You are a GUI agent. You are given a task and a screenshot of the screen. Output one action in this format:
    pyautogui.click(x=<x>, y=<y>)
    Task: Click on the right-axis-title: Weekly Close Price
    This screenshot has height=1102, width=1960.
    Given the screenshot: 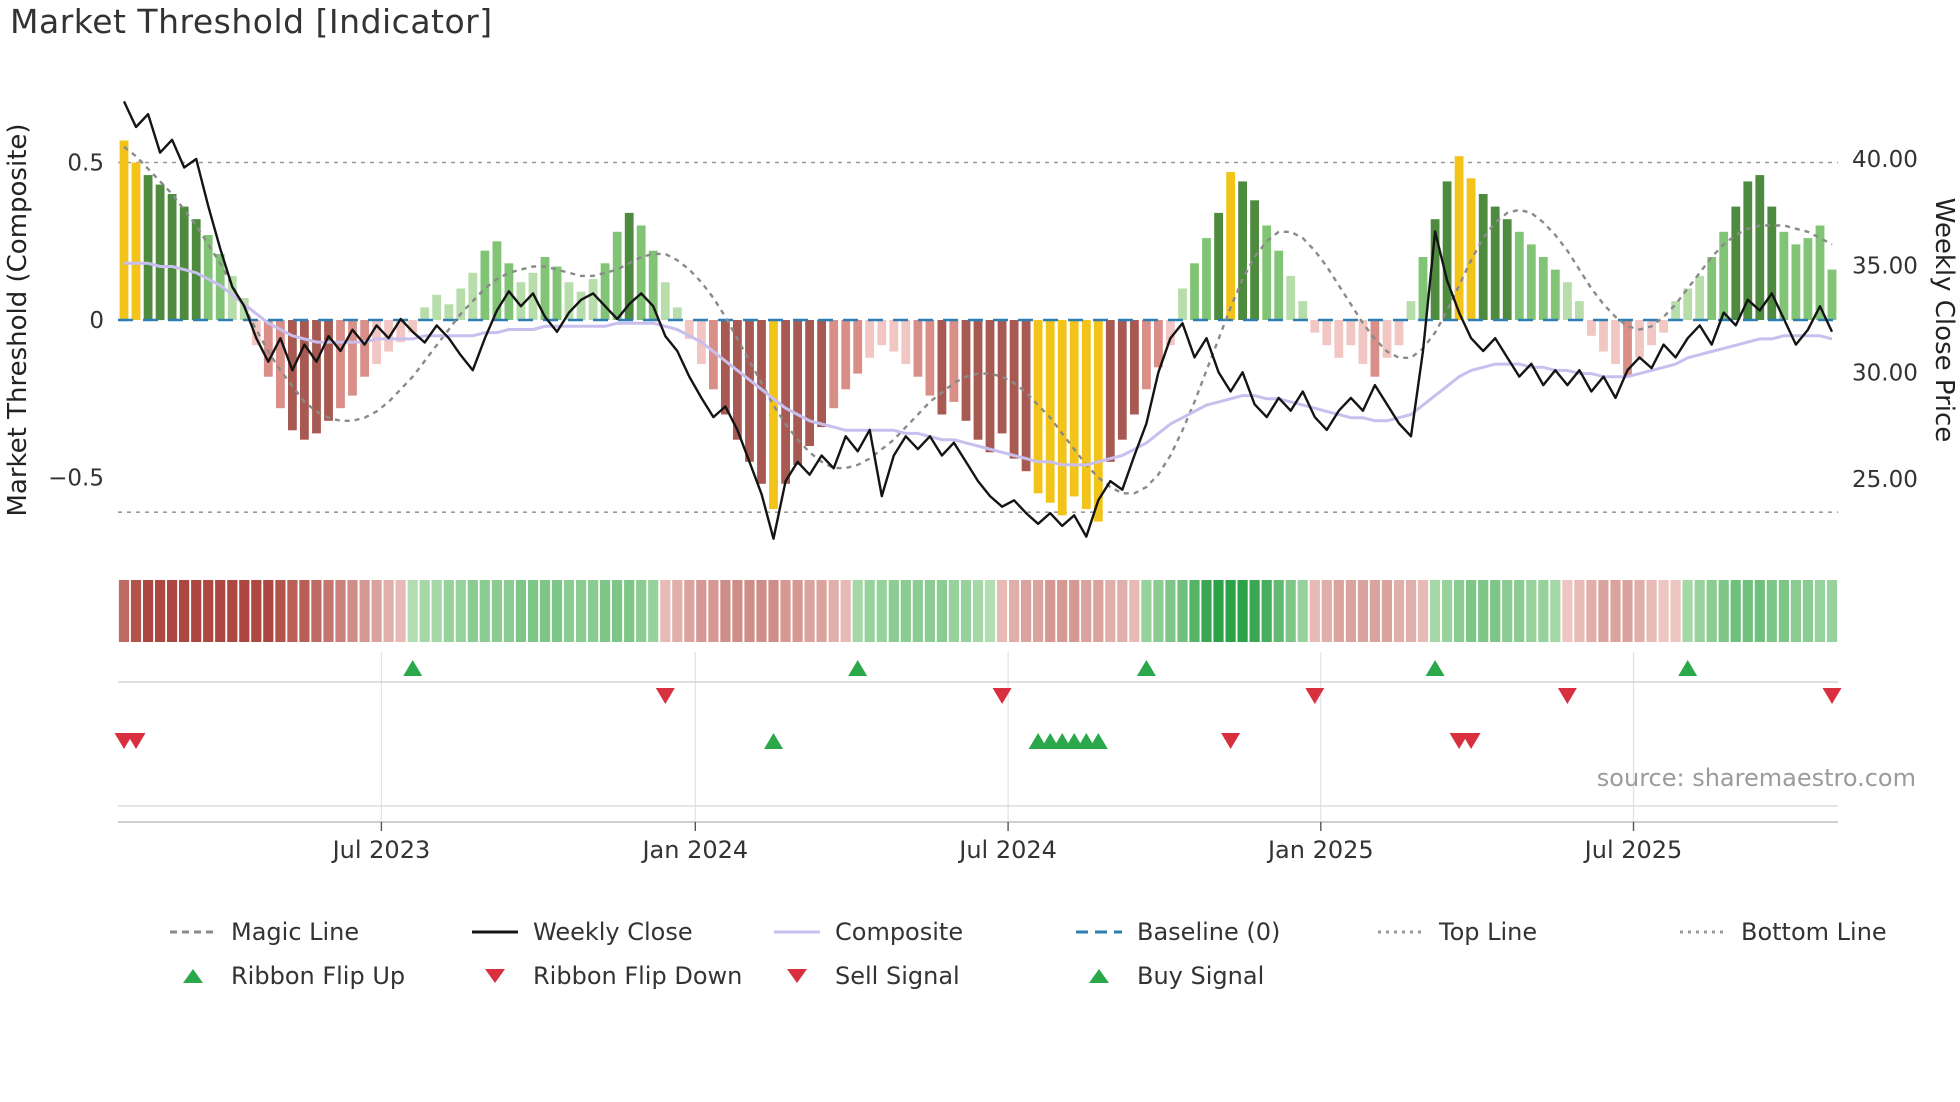 What is the action you would take?
    pyautogui.click(x=1944, y=320)
    